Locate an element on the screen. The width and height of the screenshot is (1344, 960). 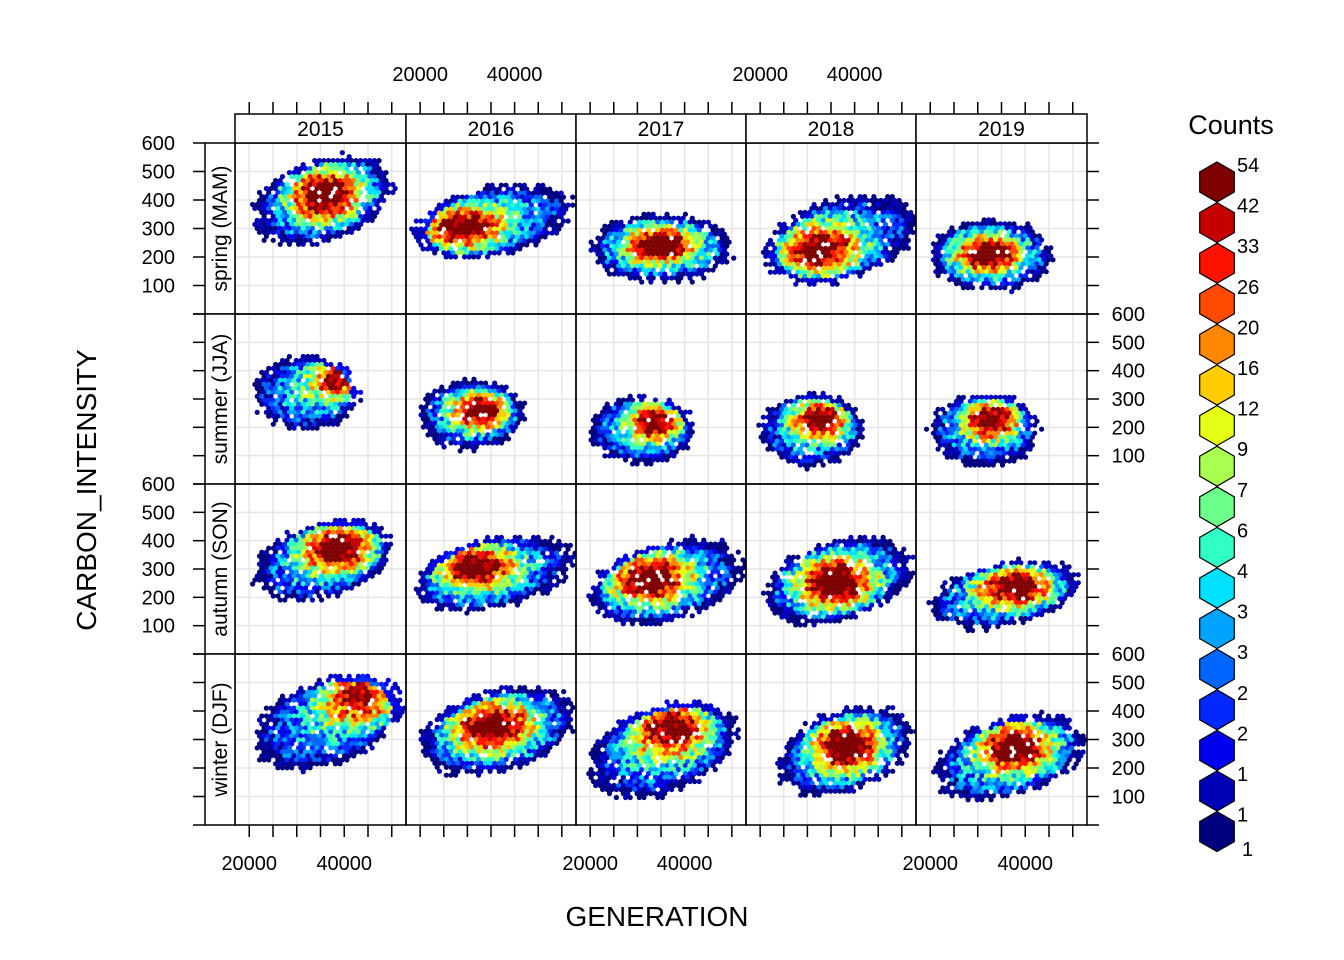
hex-cells is located at coordinates (473, 415).